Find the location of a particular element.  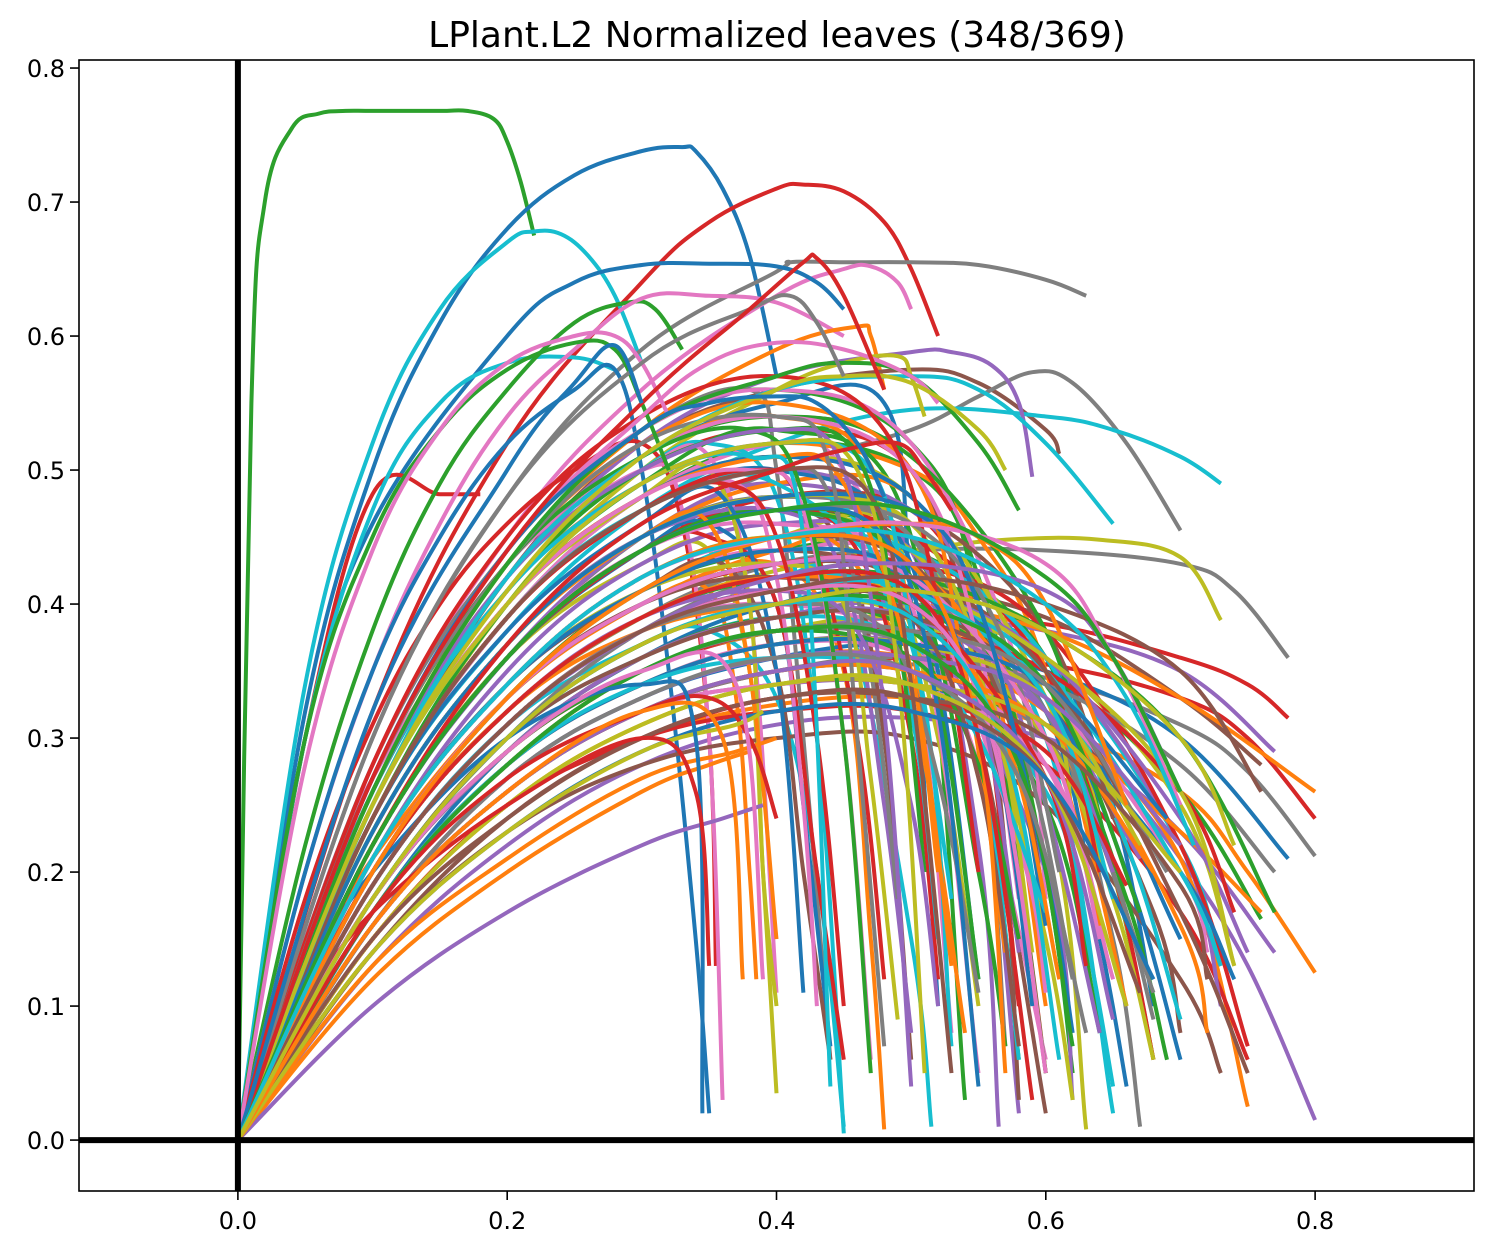

x-axis: 0.0 0.2 0.4 0.6 0.8 is located at coordinates (776, 1213).